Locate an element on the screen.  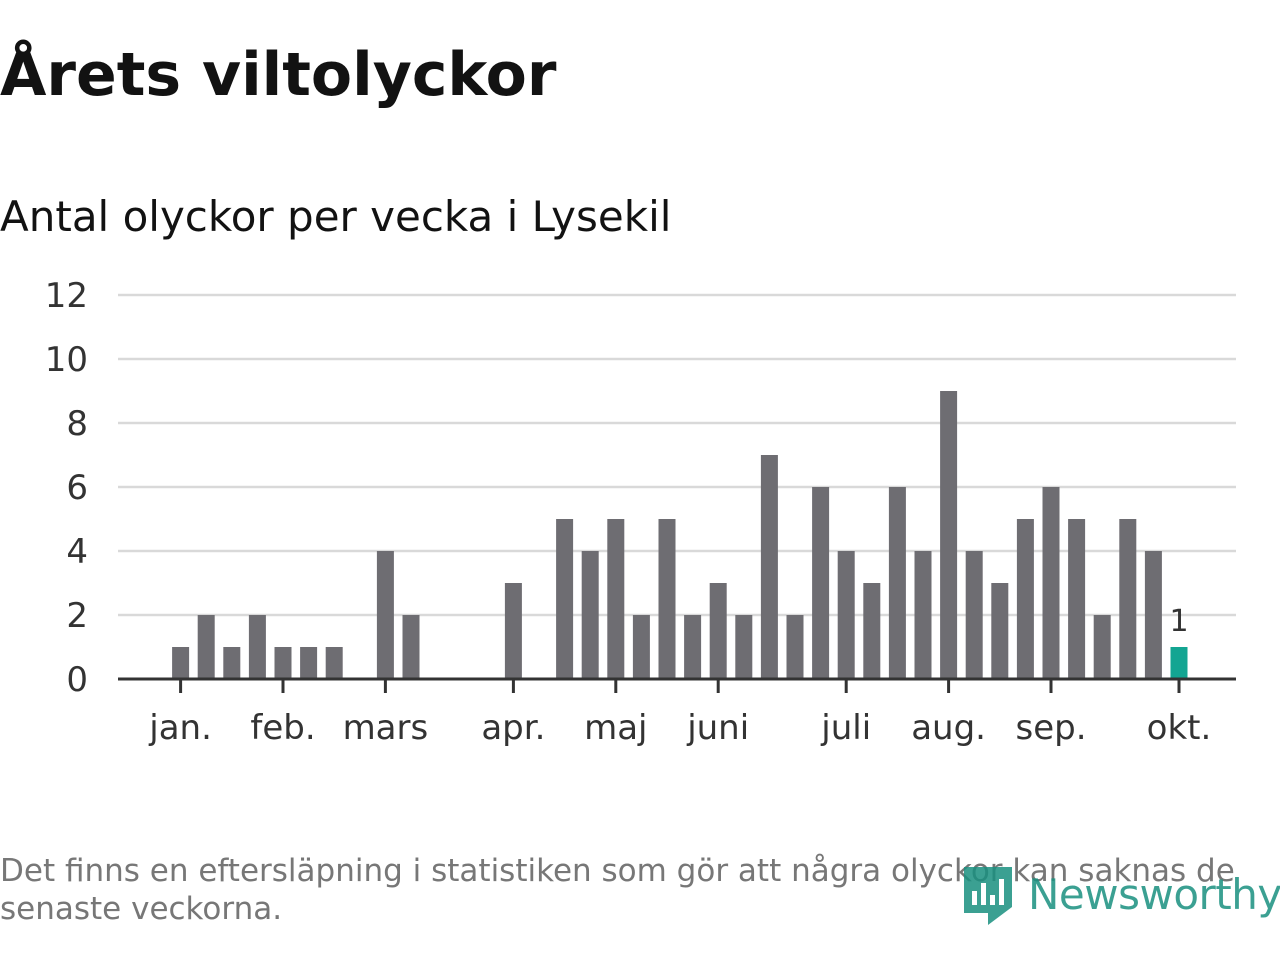
x-tick-label: mars is located at coordinates (386, 728).